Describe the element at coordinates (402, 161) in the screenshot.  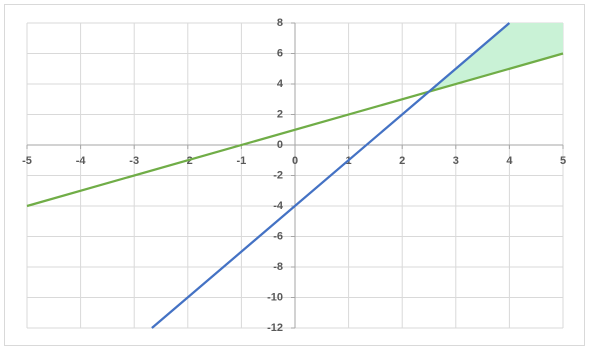
I see `x-tick-label: 2` at that location.